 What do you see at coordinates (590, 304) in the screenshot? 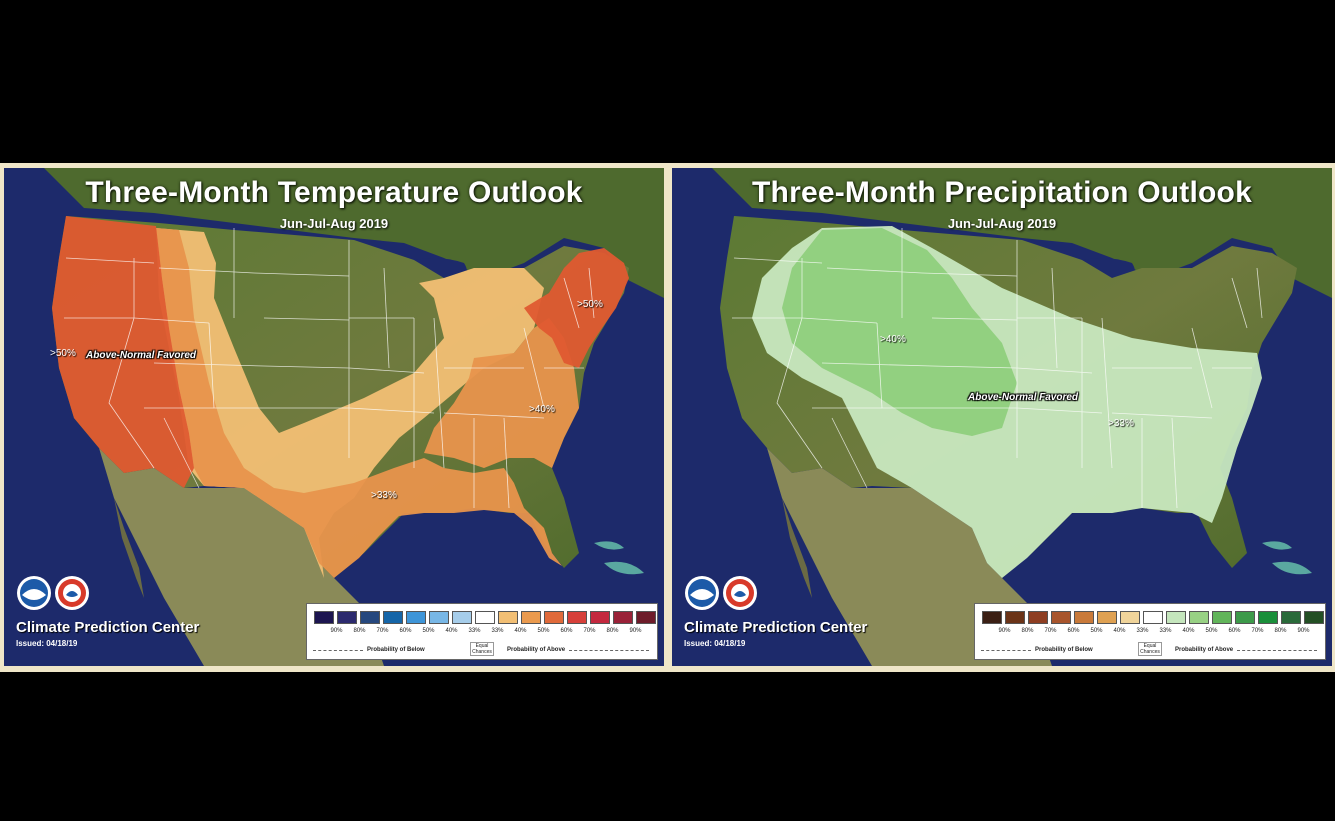
I see `label-northeast-probability: >50%` at bounding box center [590, 304].